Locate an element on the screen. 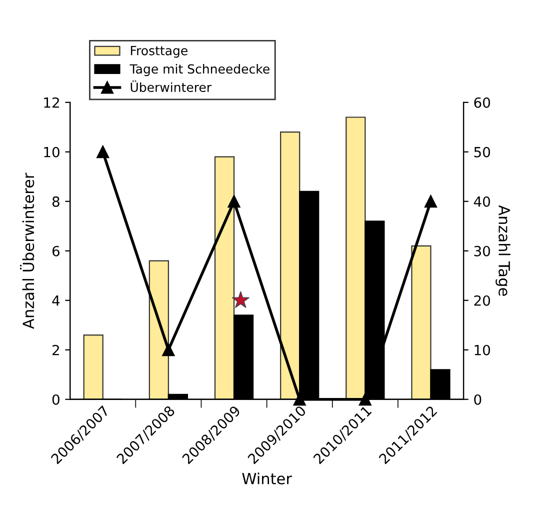 The height and width of the screenshot is (512, 539). y-tick-label: 10 is located at coordinates (52, 152).